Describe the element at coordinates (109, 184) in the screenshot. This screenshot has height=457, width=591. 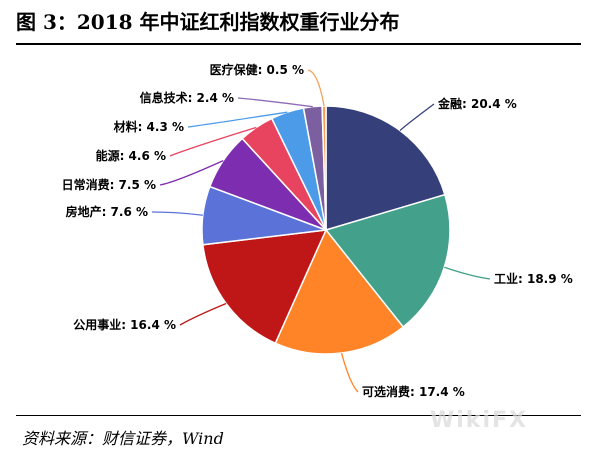
I see `slice-label-6: 日常消费: 7.5 %` at that location.